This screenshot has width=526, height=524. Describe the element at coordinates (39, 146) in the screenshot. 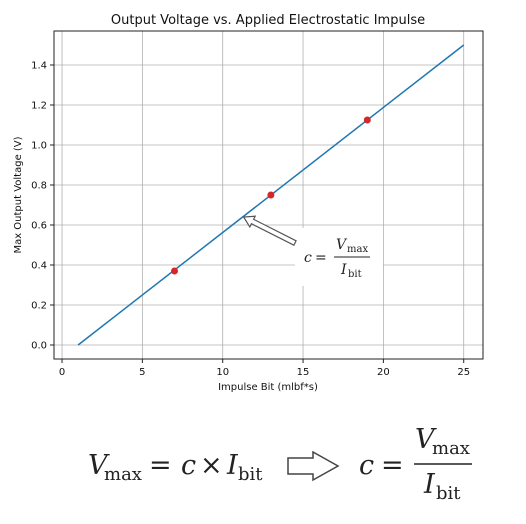

I see `y-tick-label: 1.0` at that location.